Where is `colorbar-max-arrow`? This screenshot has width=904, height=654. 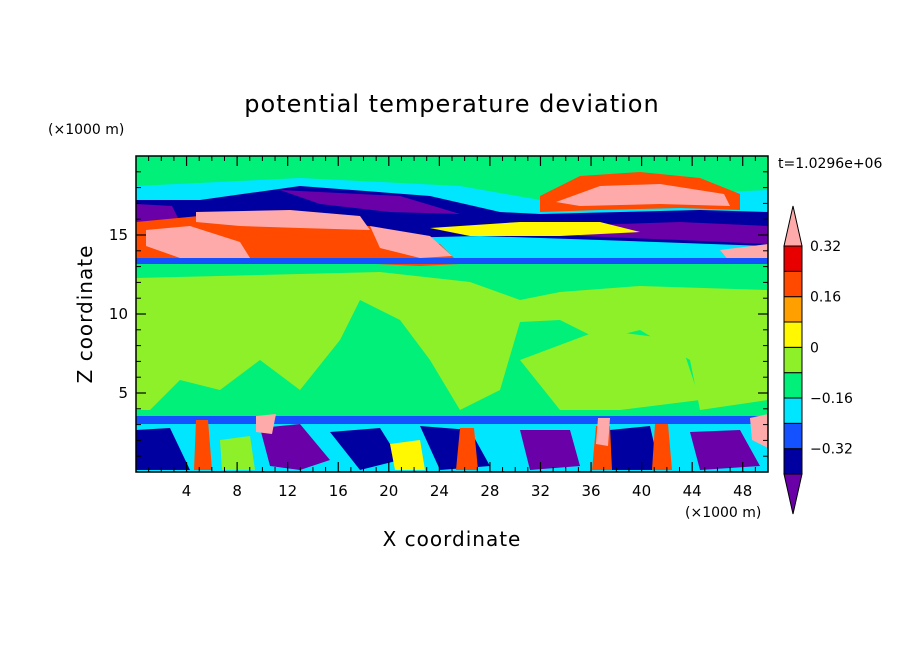
colorbar-max-arrow is located at coordinates (793, 226).